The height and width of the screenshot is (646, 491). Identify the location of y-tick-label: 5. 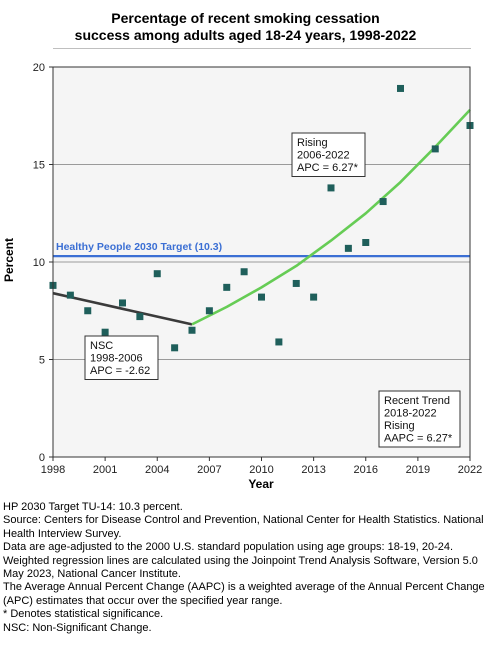
(42, 361).